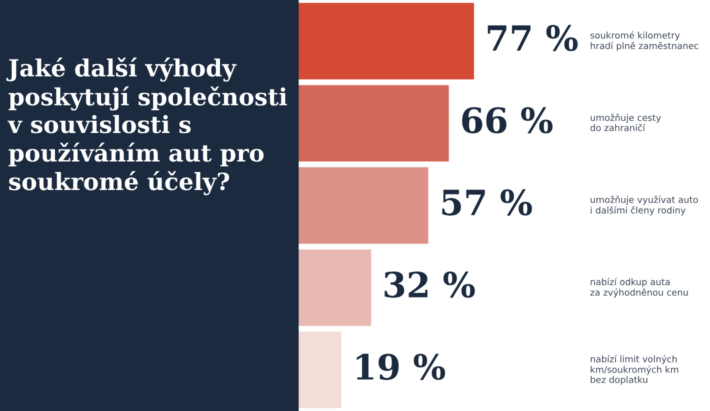 The image size is (710, 411). Describe the element at coordinates (644, 41) in the screenshot. I see `y-tick-label: soukromé kilometry hradí plně zaměstnanec` at that location.